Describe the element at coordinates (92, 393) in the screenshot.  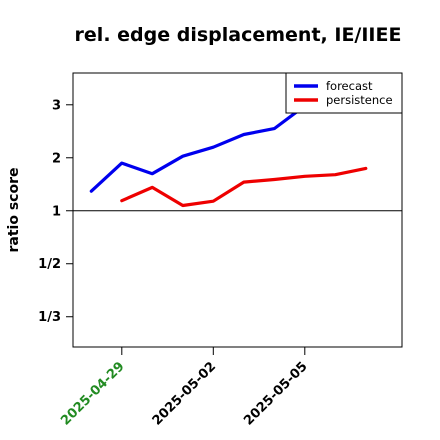
I see `x-tick-label: 2025-04-29` at that location.